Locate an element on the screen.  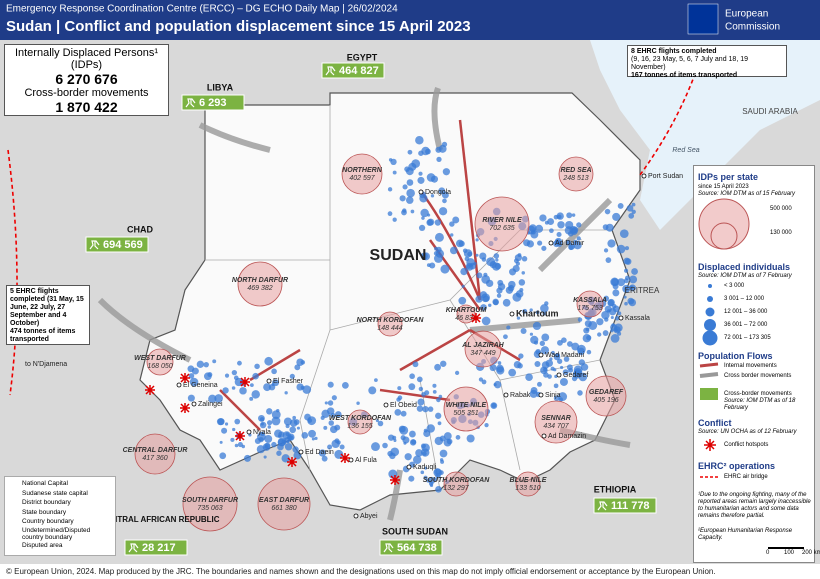
map-legend-item: Sudanese state capital is located at coordinates (55, 493).